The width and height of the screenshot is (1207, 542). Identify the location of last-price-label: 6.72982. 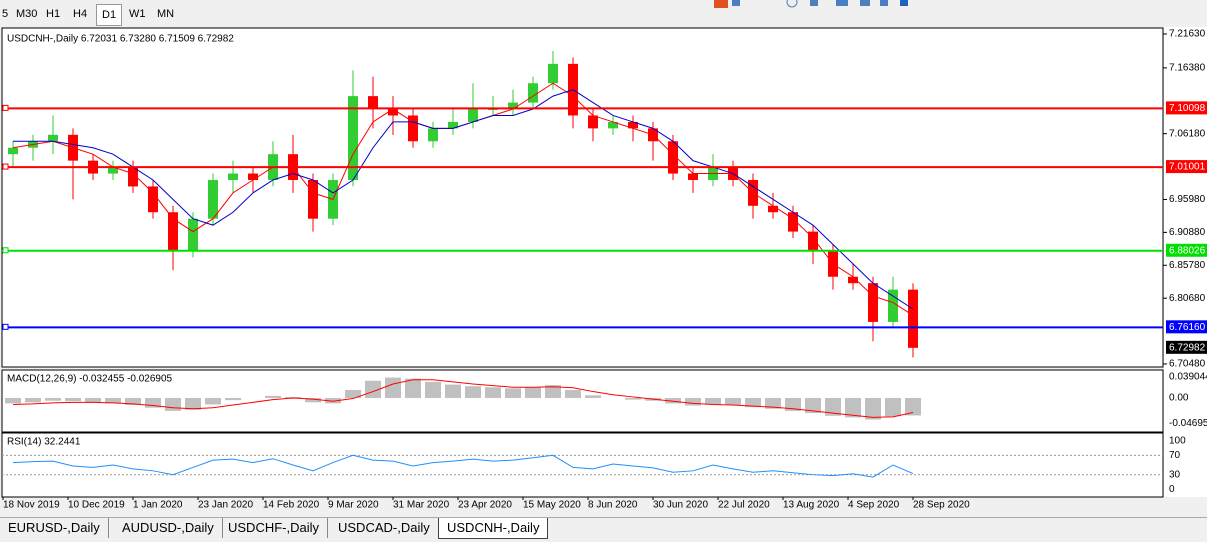
(1187, 347).